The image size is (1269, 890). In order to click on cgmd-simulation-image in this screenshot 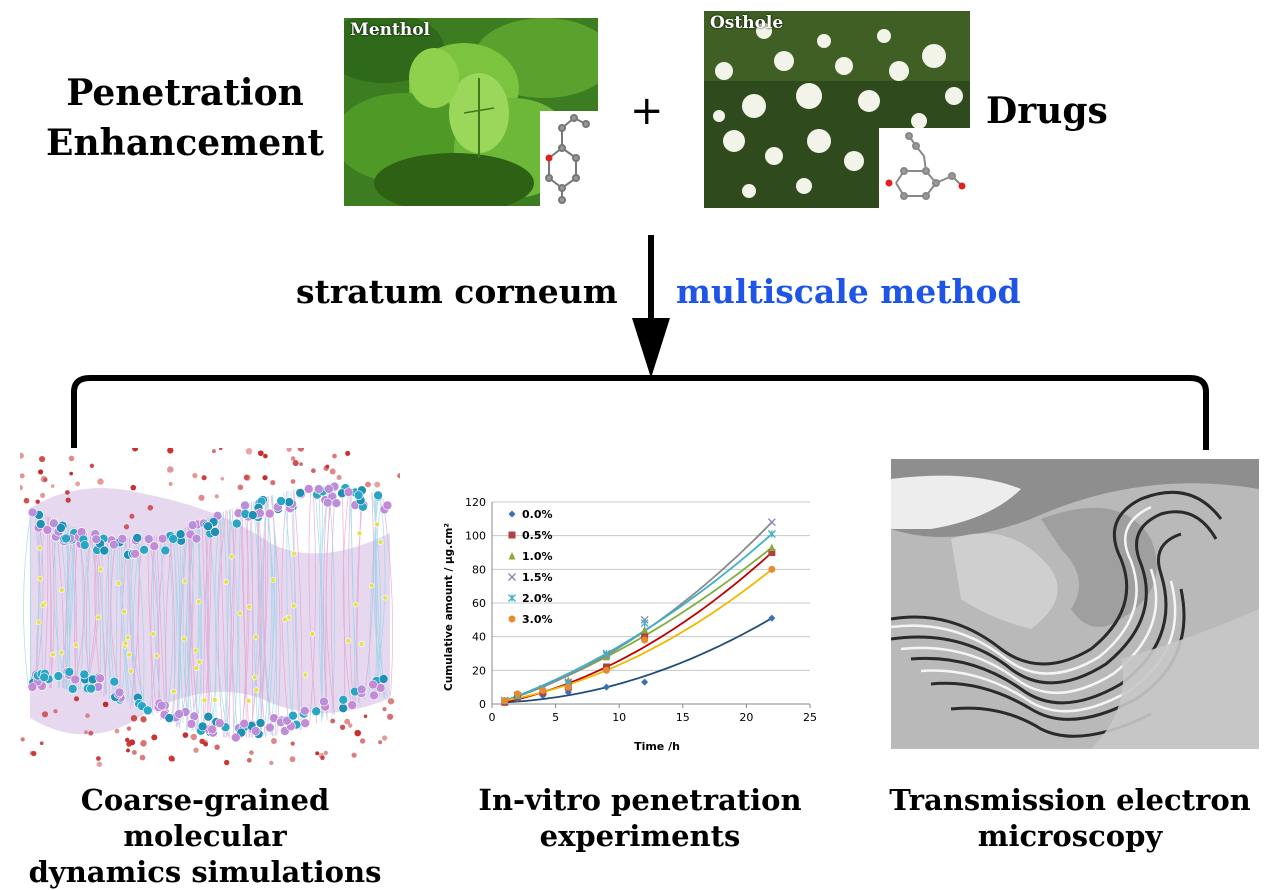, I will do `click(210, 606)`.